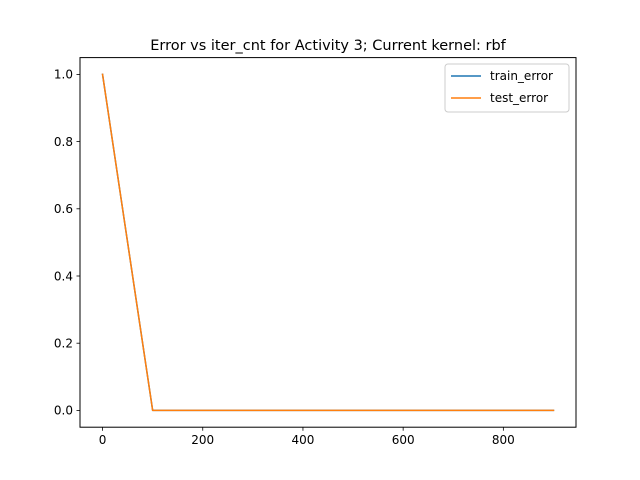 This screenshot has height=480, width=640. Describe the element at coordinates (63, 142) in the screenshot. I see `y-tick-label: 0.8` at that location.